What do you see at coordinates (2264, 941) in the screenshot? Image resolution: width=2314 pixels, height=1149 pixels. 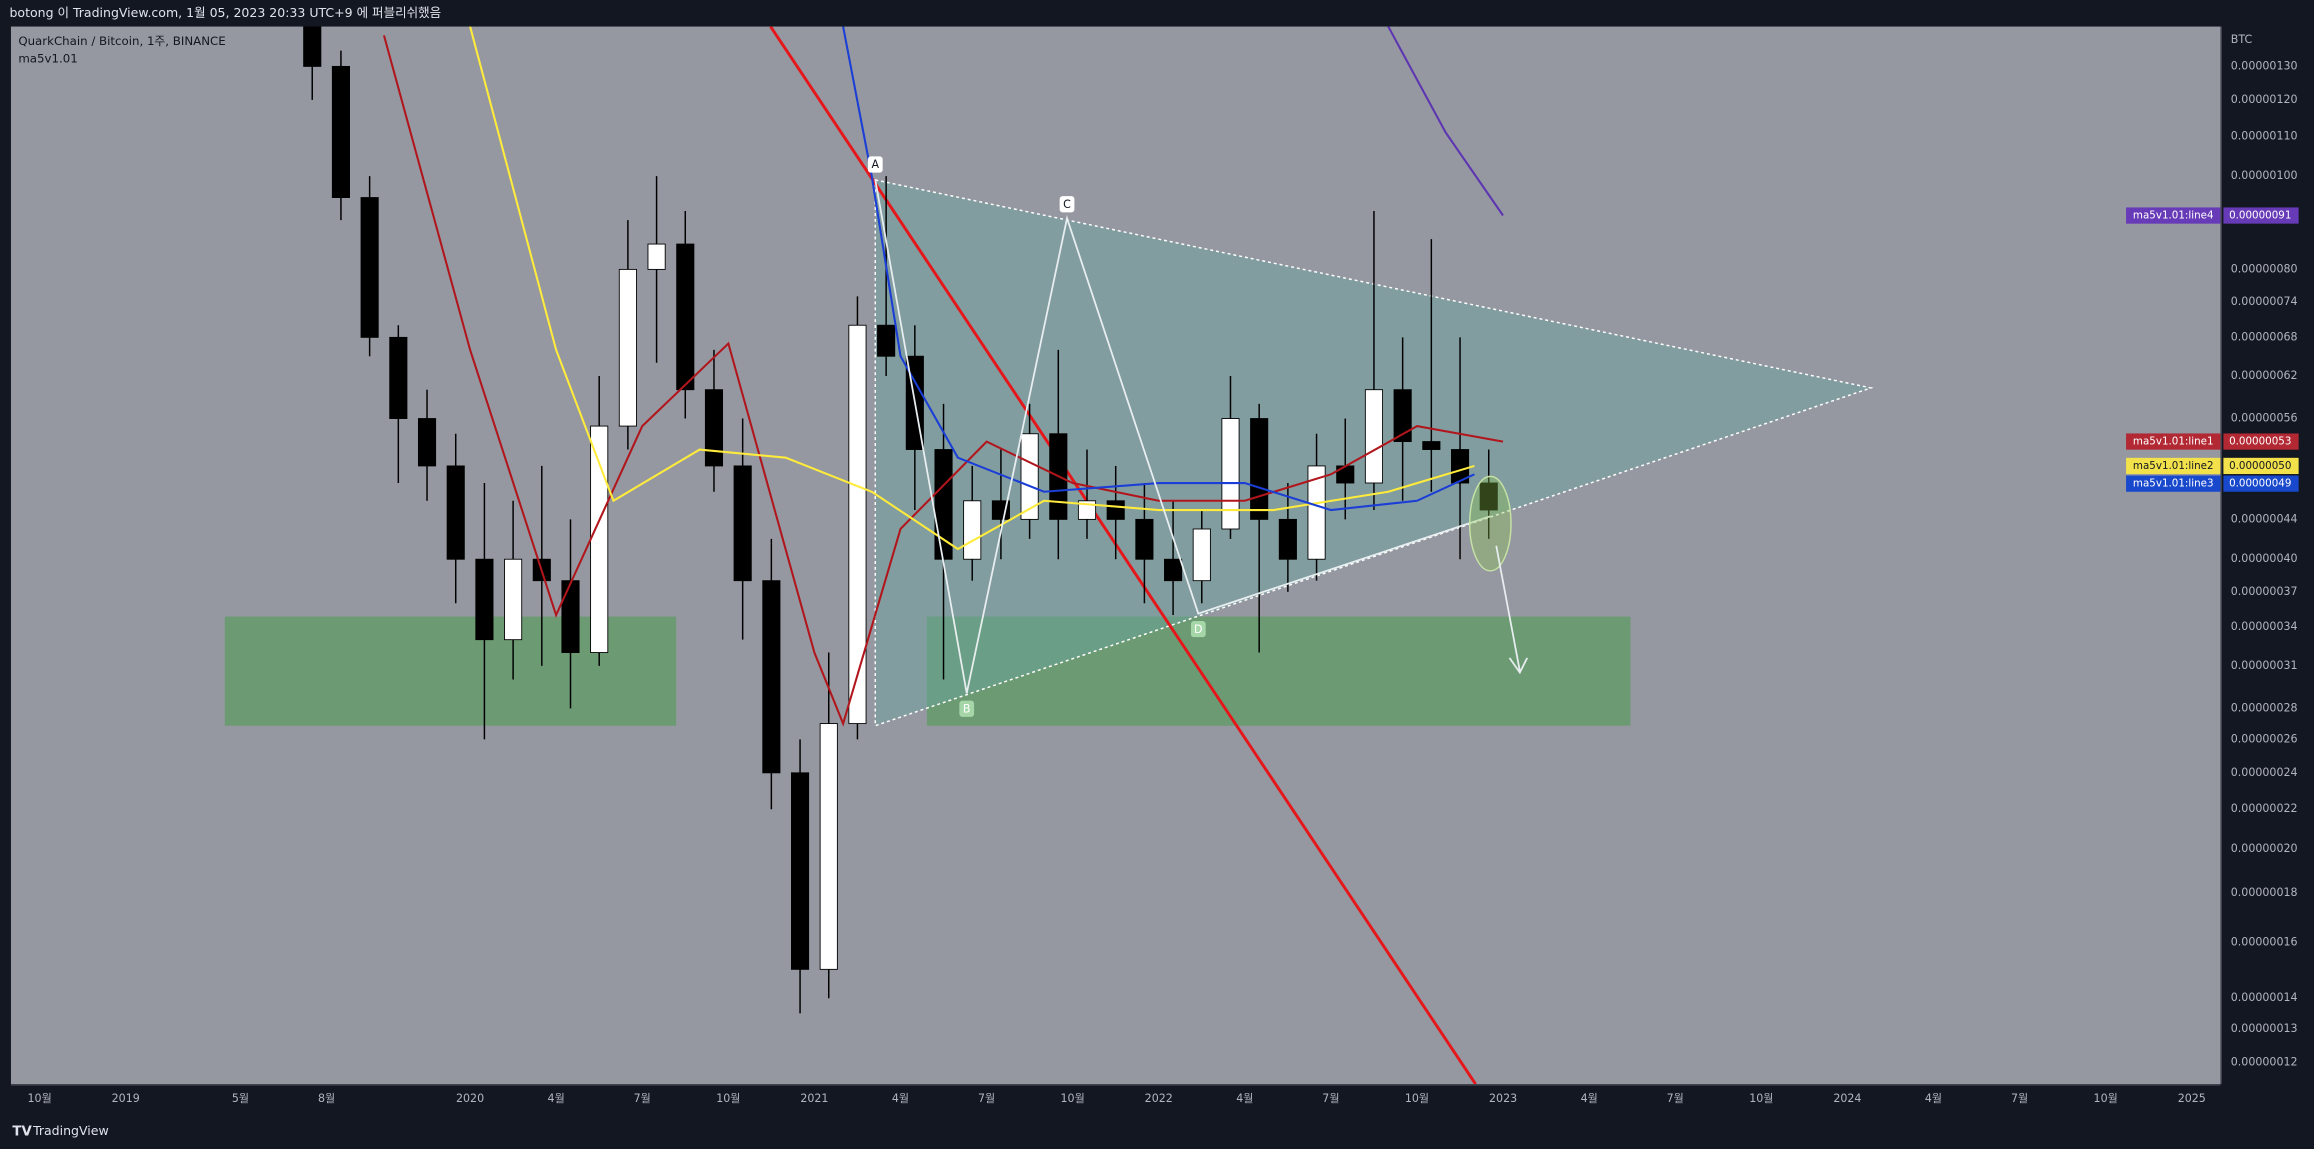 I see `y-tick-label: 0.00000016` at bounding box center [2264, 941].